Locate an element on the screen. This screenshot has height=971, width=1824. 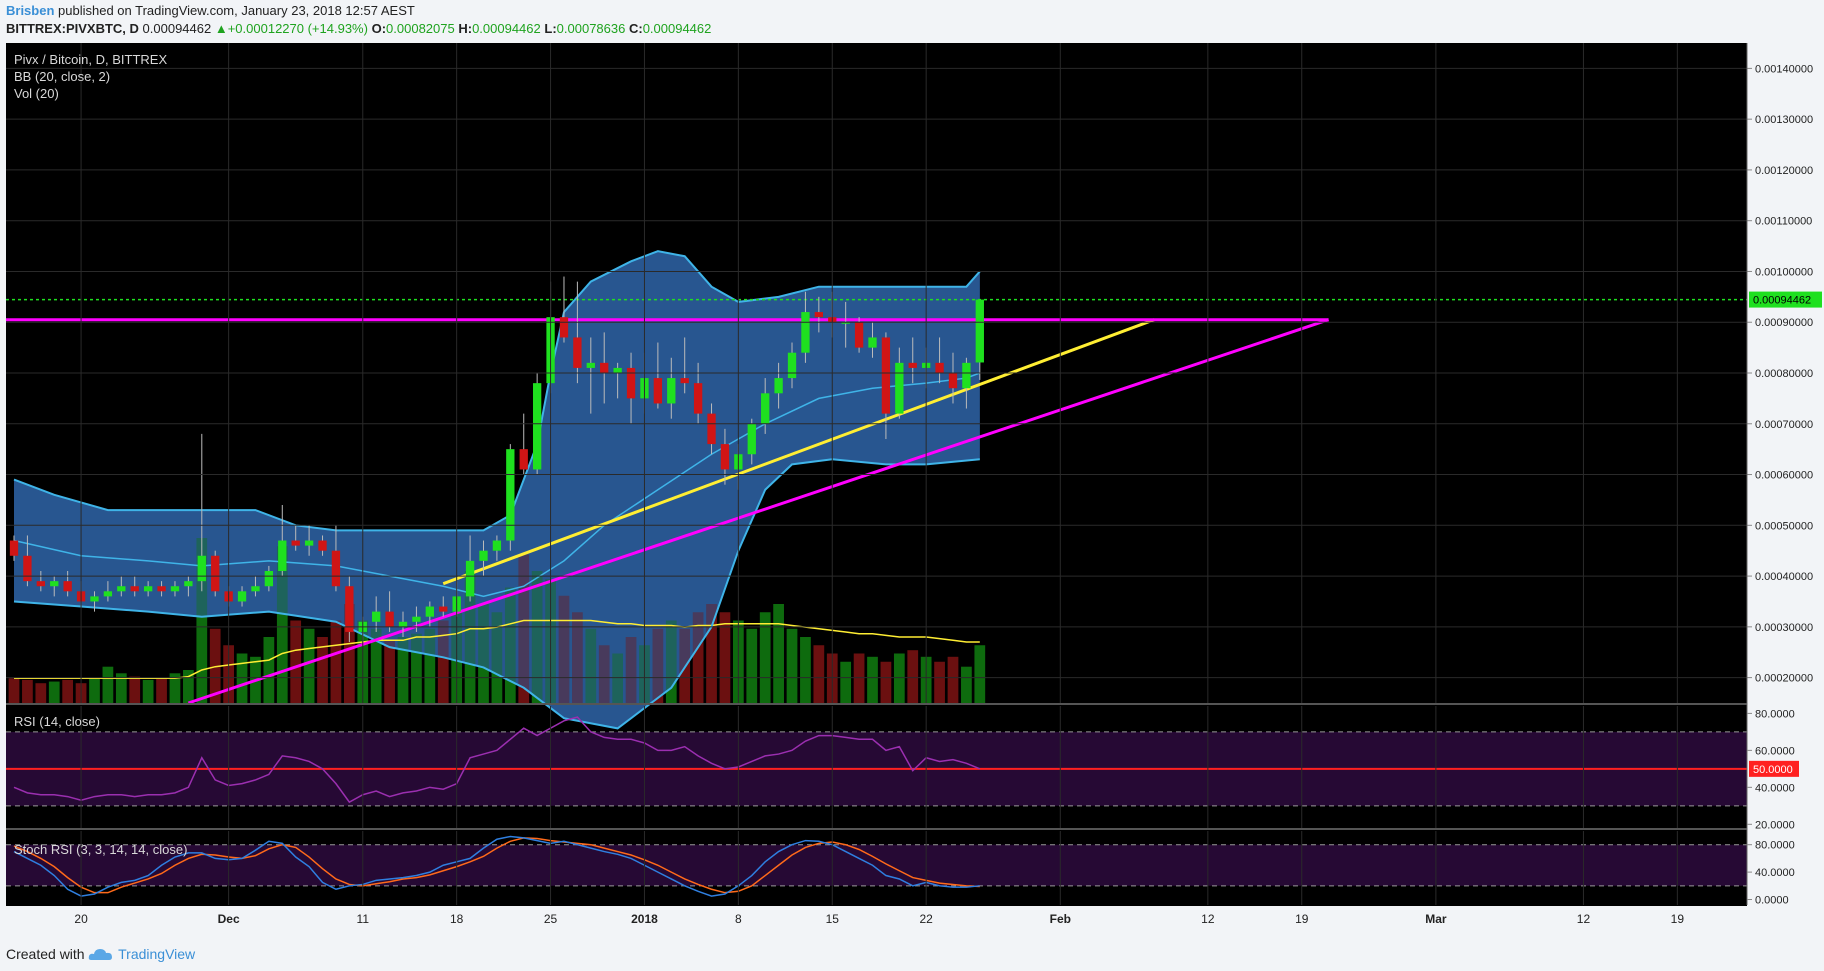
price-tick-label: 0.00130000 is located at coordinates (1784, 120).